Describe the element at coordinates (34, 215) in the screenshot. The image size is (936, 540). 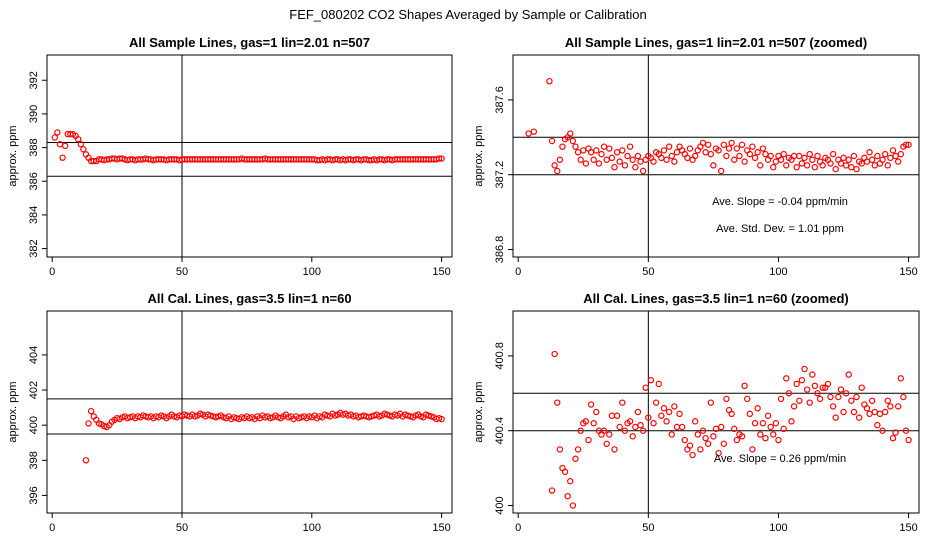
I see `y-tick-label: 384` at that location.